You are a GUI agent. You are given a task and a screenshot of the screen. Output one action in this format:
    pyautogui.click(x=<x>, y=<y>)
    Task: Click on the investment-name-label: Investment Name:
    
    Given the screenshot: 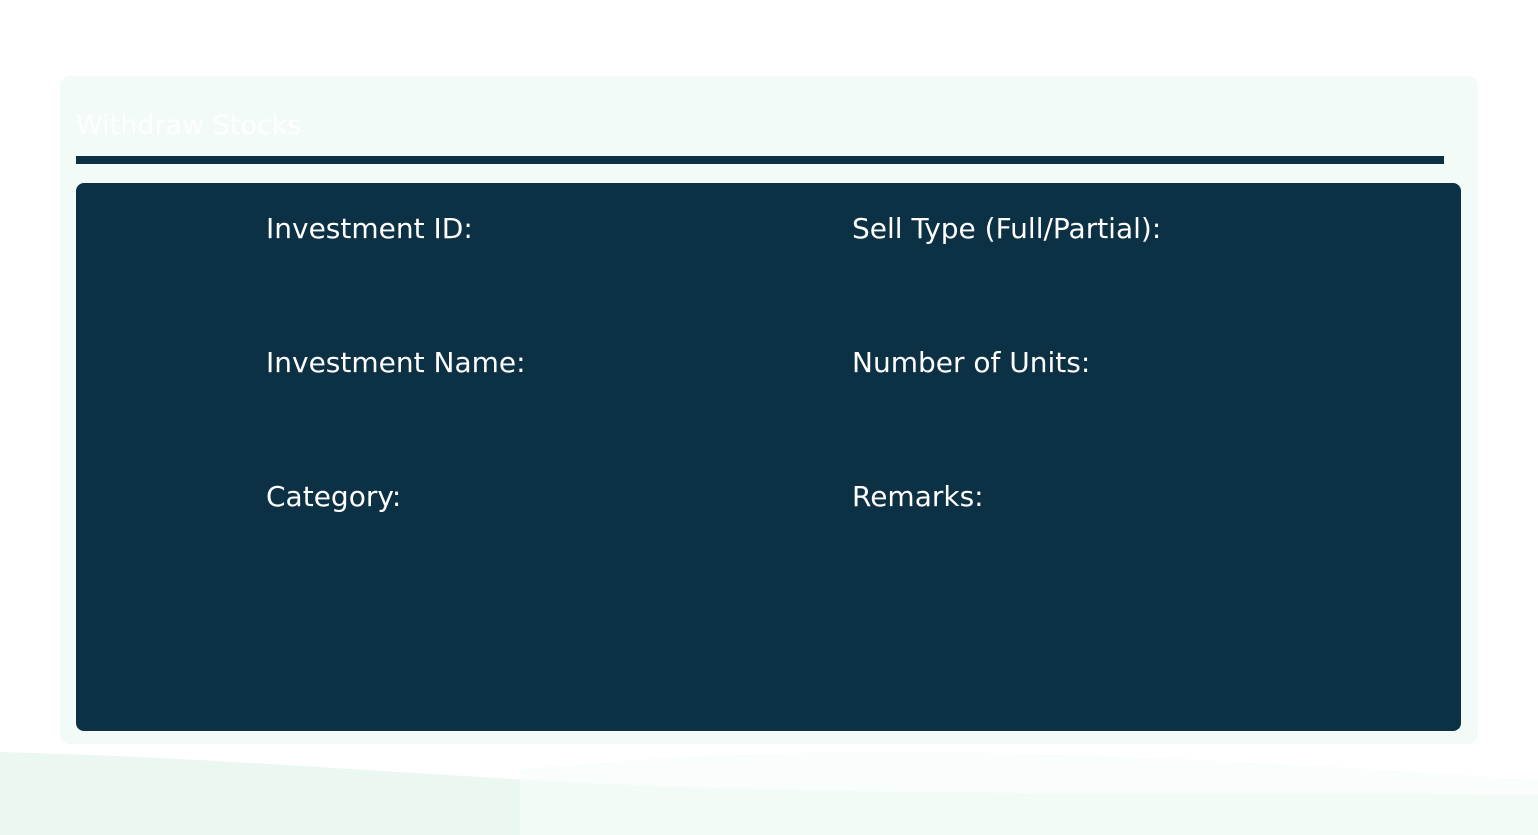 What is the action you would take?
    pyautogui.click(x=396, y=362)
    